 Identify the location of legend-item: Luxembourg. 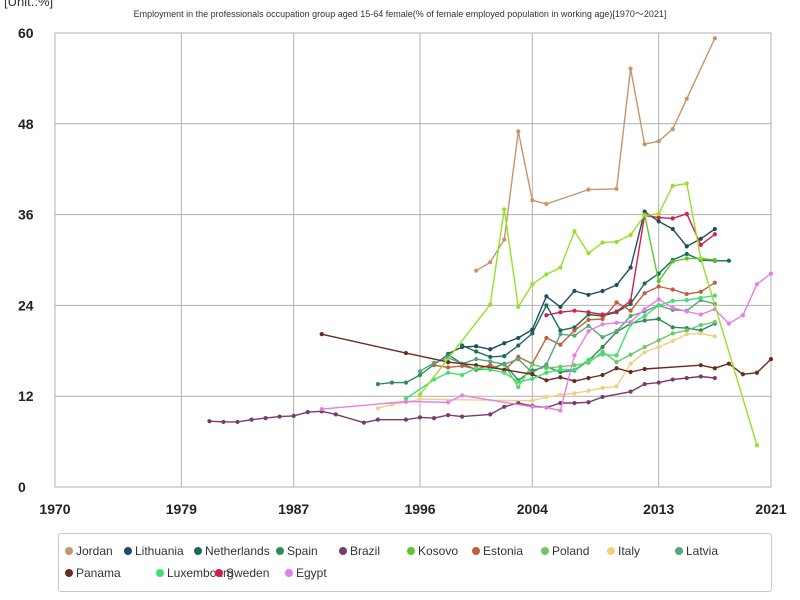
(195, 573).